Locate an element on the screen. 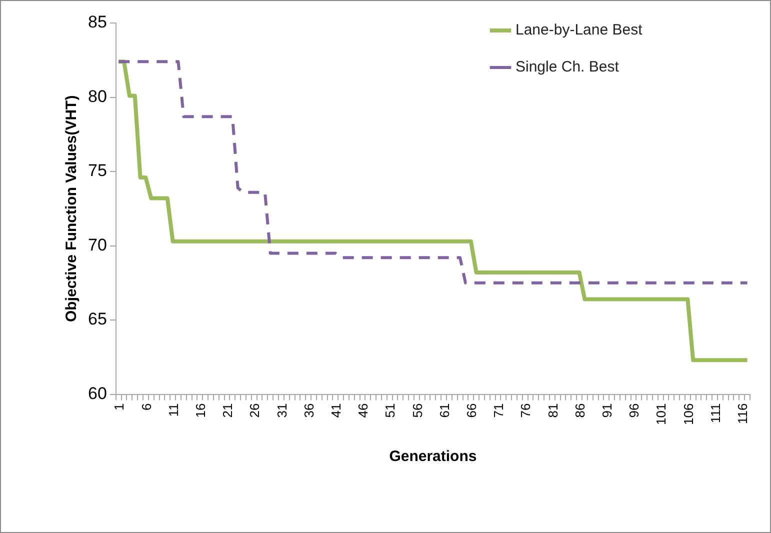 Image resolution: width=771 pixels, height=533 pixels. y-tick-label: 65 is located at coordinates (97, 319).